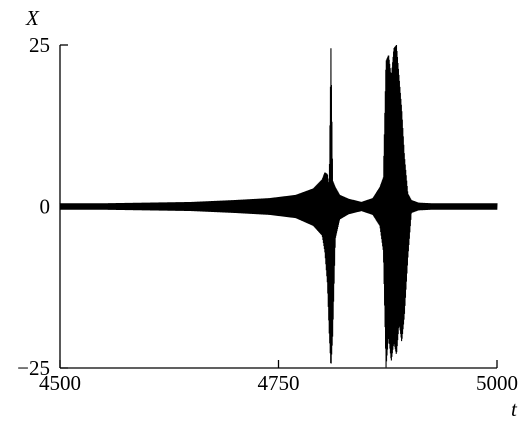 The image size is (523, 422). Describe the element at coordinates (39, 45) in the screenshot. I see `y-tick-label: 25` at that location.